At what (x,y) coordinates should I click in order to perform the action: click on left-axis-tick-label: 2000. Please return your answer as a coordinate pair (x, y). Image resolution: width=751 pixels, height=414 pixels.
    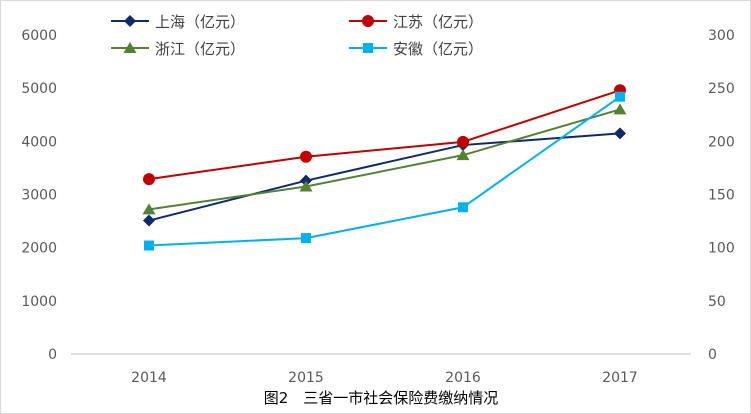
    Looking at the image, I should click on (39, 249).